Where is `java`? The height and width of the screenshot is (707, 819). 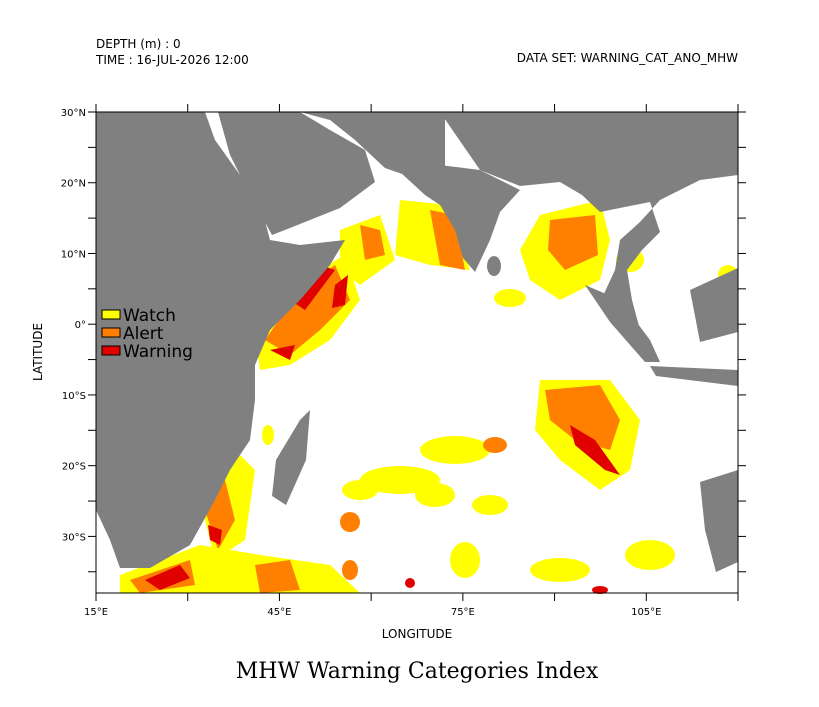 java is located at coordinates (694, 376).